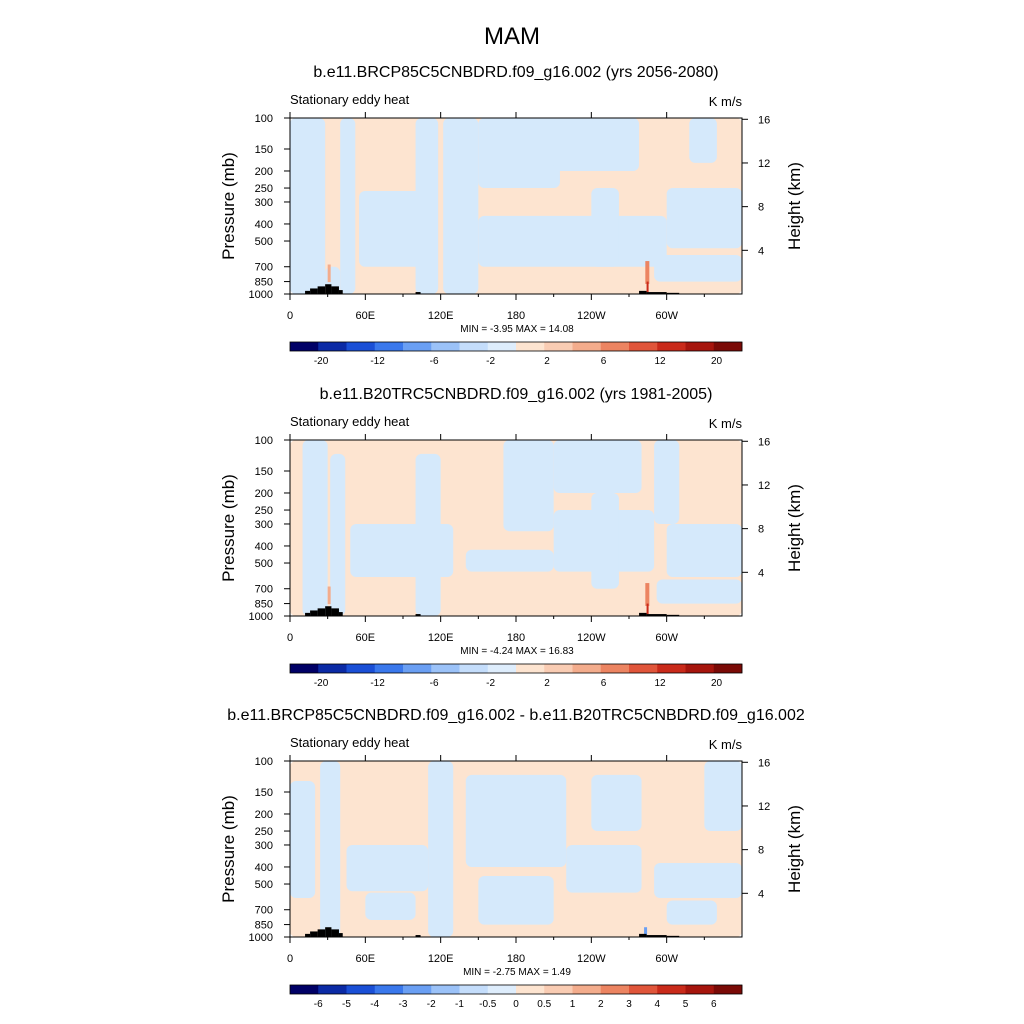  I want to click on colorbar-label: 4, so click(657, 1004).